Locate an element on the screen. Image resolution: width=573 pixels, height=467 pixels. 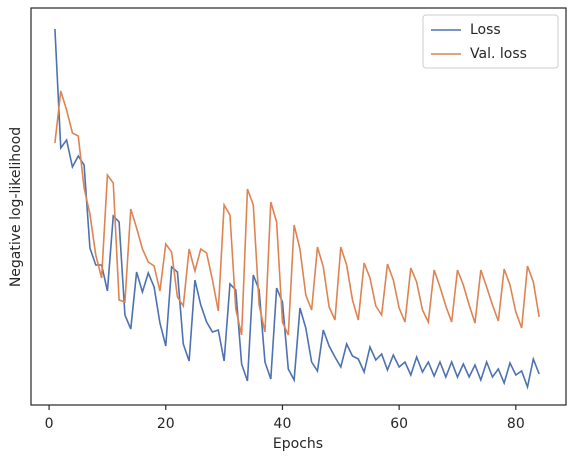
x-tick-label: 40 is located at coordinates (283, 424).